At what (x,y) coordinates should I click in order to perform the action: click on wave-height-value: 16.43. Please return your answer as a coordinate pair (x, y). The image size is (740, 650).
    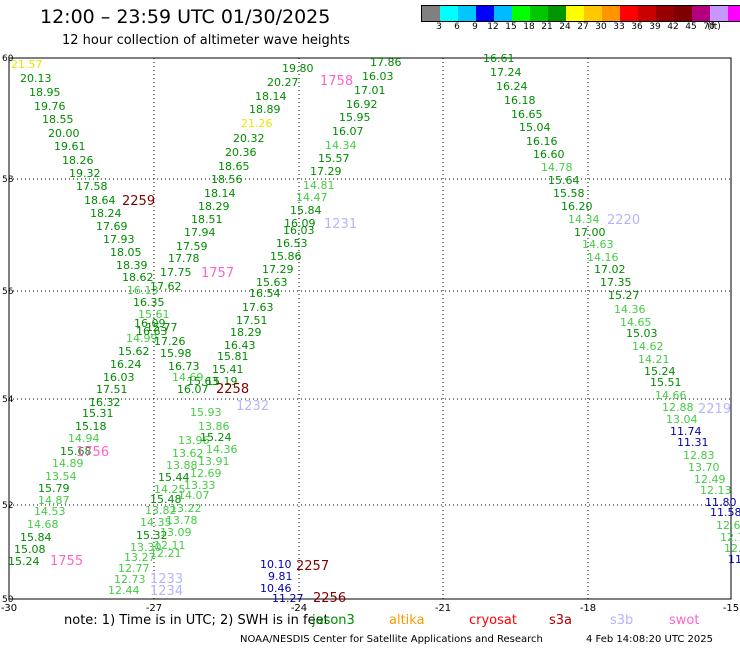
    Looking at the image, I should click on (240, 345).